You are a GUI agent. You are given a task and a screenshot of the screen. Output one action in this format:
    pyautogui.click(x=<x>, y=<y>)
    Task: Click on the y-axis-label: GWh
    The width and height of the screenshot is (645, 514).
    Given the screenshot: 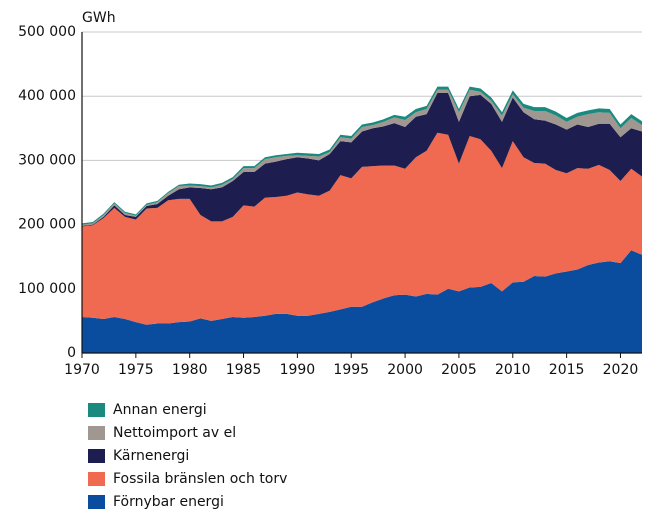 What is the action you would take?
    pyautogui.click(x=99, y=18)
    